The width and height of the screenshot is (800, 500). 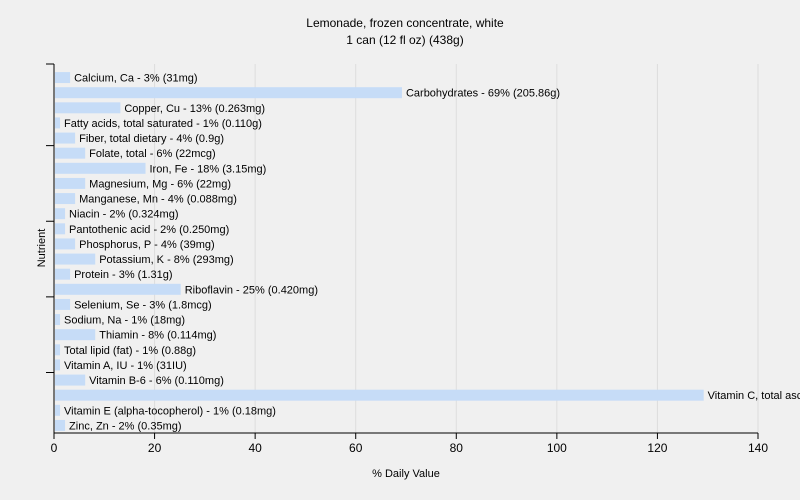 What do you see at coordinates (157, 336) in the screenshot?
I see `bar-label: Thiamin - 8% (0.114mg)` at bounding box center [157, 336].